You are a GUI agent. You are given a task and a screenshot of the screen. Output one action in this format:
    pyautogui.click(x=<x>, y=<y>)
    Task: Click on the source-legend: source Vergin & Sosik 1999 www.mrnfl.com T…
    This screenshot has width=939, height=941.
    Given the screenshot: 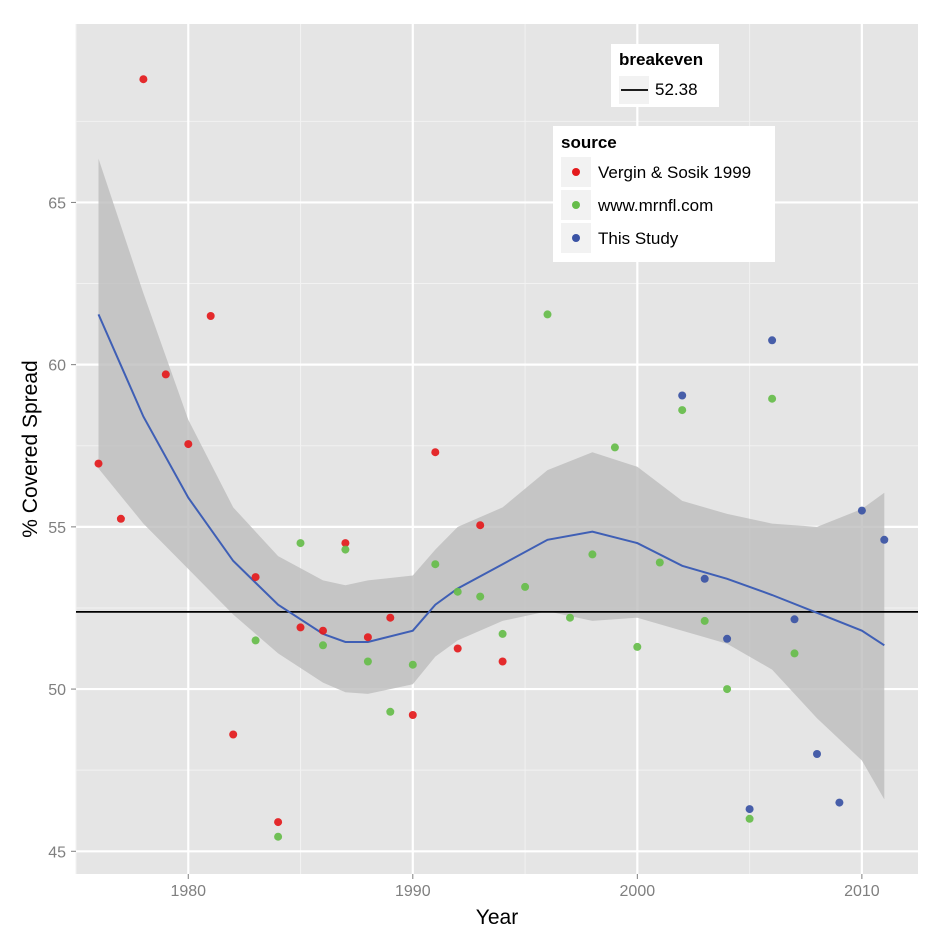 What is the action you would take?
    pyautogui.click(x=664, y=194)
    